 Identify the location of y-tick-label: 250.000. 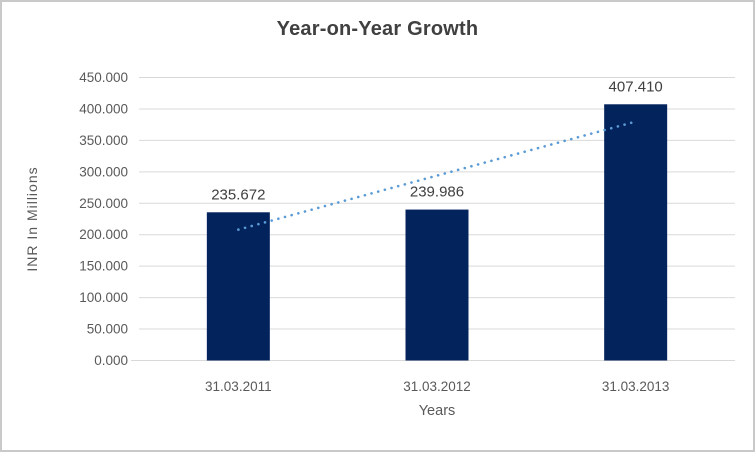
(103, 203).